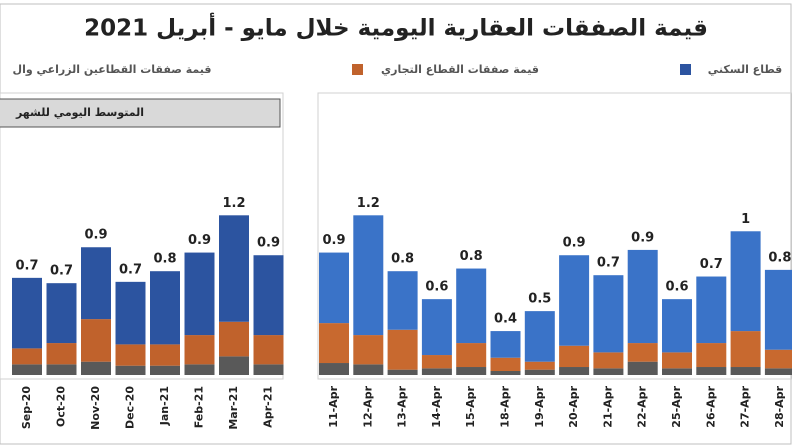  Describe the element at coordinates (79, 112) in the screenshot. I see `note: المتوسط اليومي للشهر` at that location.